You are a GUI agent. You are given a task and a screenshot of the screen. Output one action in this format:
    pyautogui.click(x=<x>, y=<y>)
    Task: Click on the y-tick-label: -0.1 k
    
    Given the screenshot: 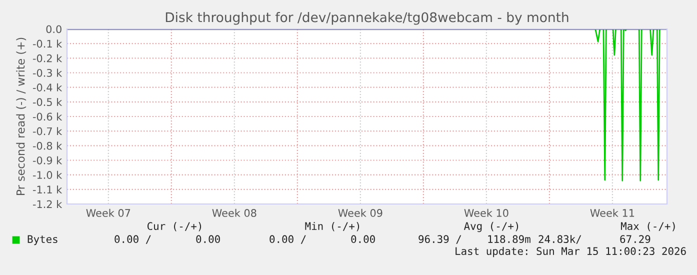 What is the action you would take?
    pyautogui.click(x=47, y=44)
    